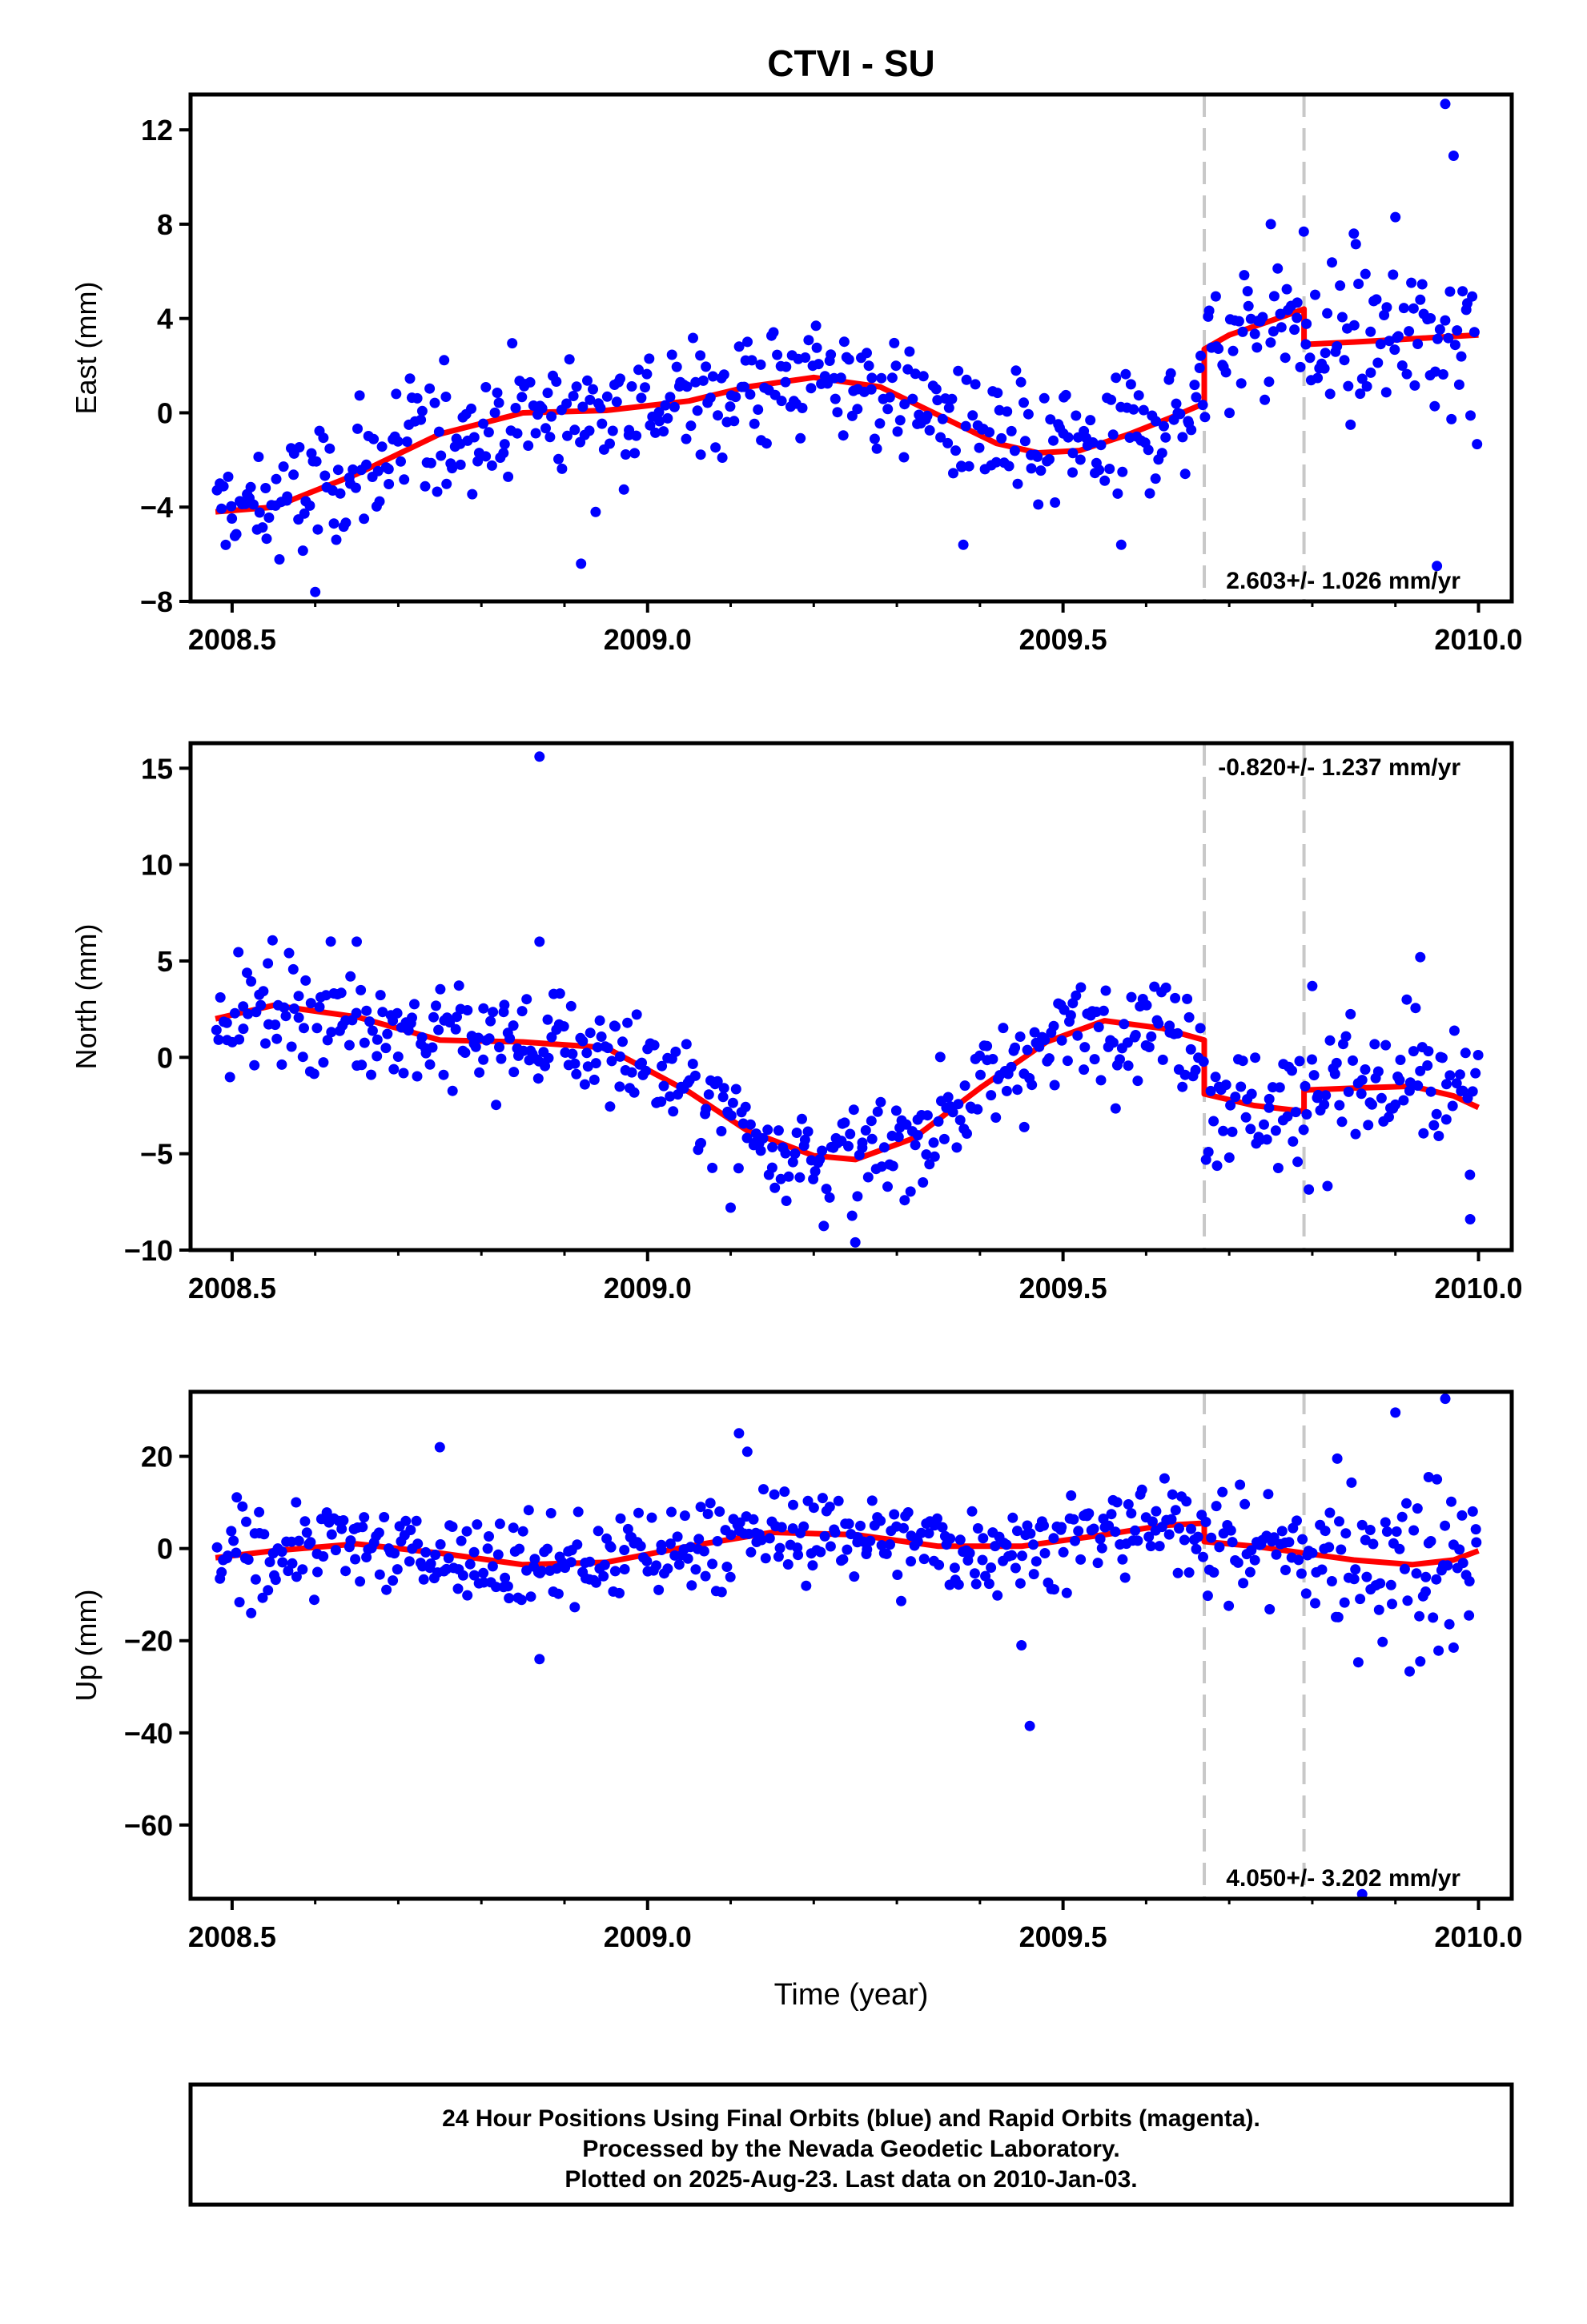 This screenshot has height=2324, width=1587. What do you see at coordinates (851, 1995) in the screenshot?
I see `x-axis-label: Time (year)` at bounding box center [851, 1995].